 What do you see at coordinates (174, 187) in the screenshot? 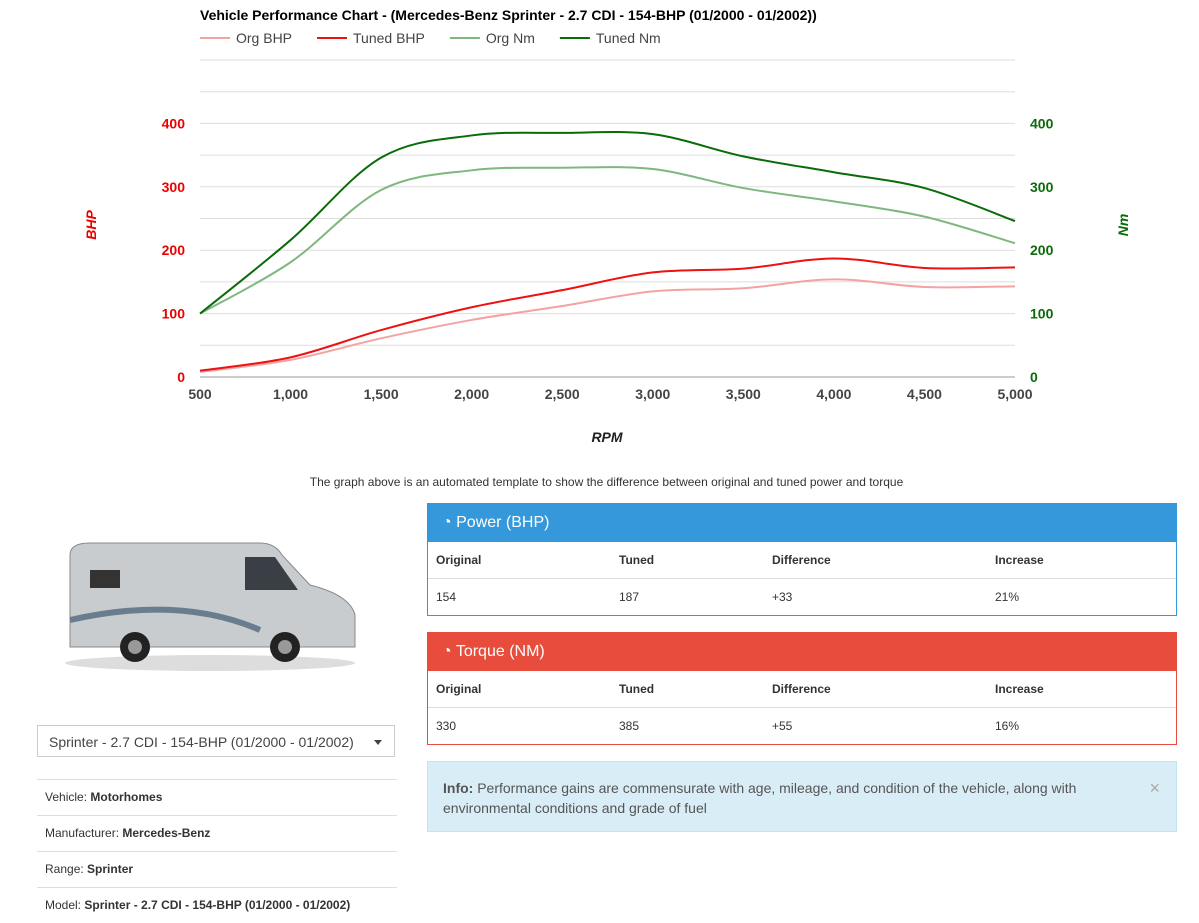
I see `y-tick-left: 300` at bounding box center [174, 187].